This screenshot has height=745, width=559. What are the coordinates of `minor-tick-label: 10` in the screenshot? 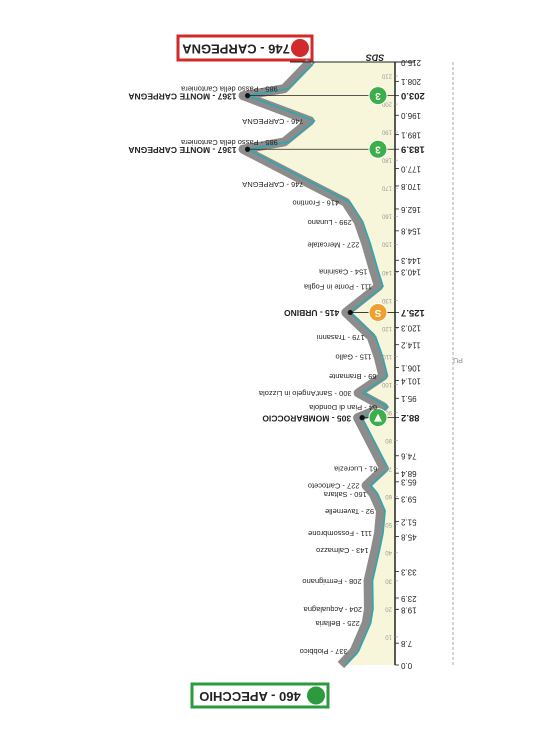 It's located at (388, 636).